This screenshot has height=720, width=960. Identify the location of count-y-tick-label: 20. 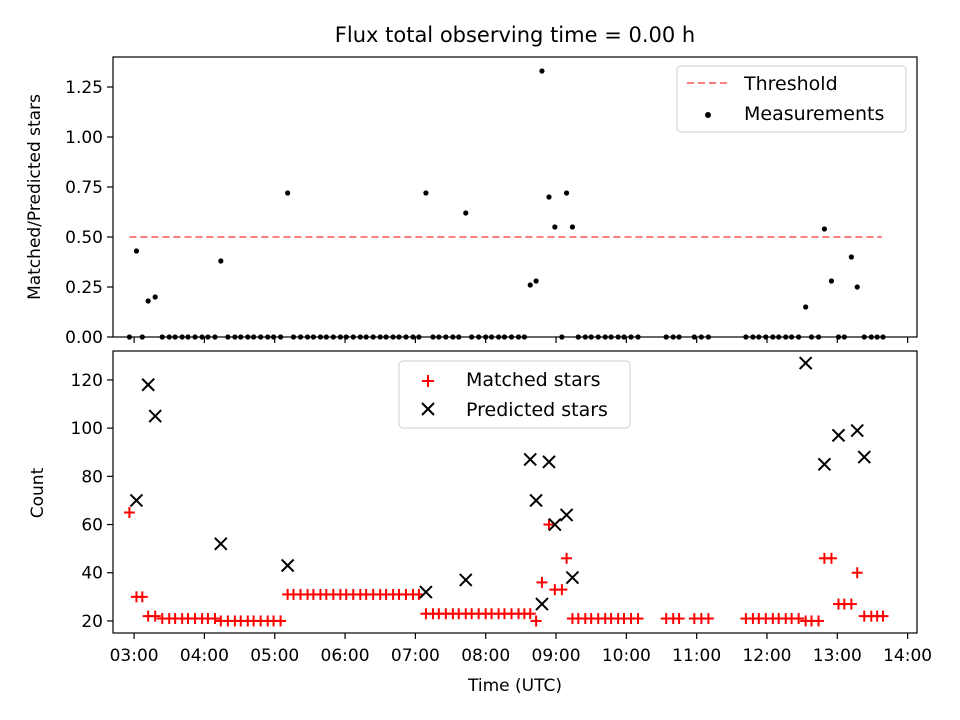
(92, 622).